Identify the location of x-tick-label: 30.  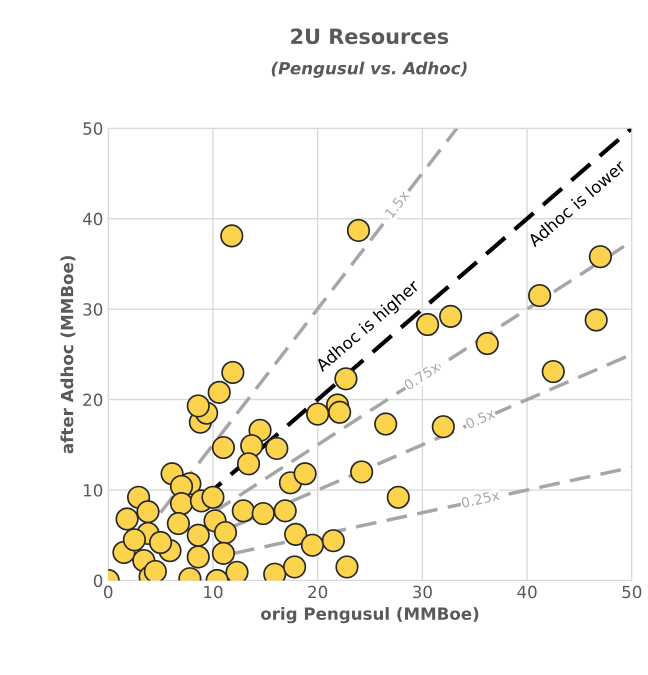
(422, 592).